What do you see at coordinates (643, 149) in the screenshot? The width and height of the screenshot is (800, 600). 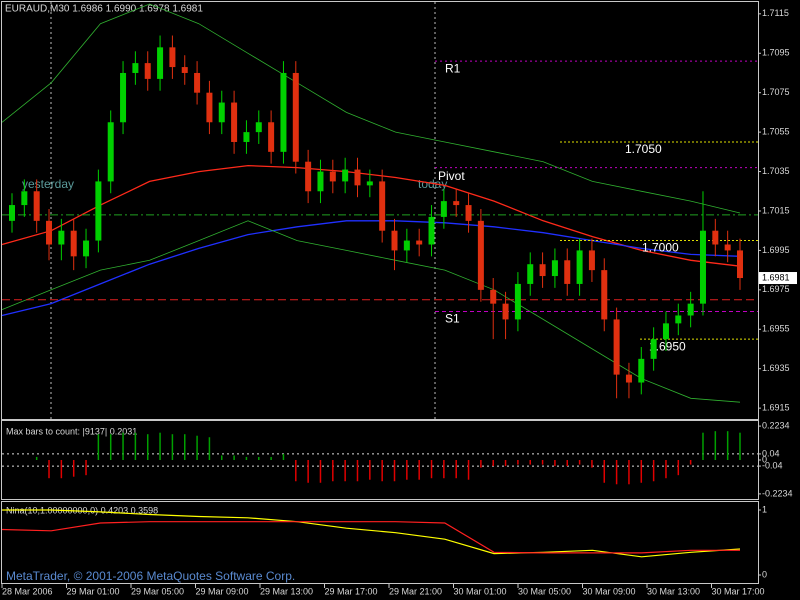 I see `level-label: 1.7050` at bounding box center [643, 149].